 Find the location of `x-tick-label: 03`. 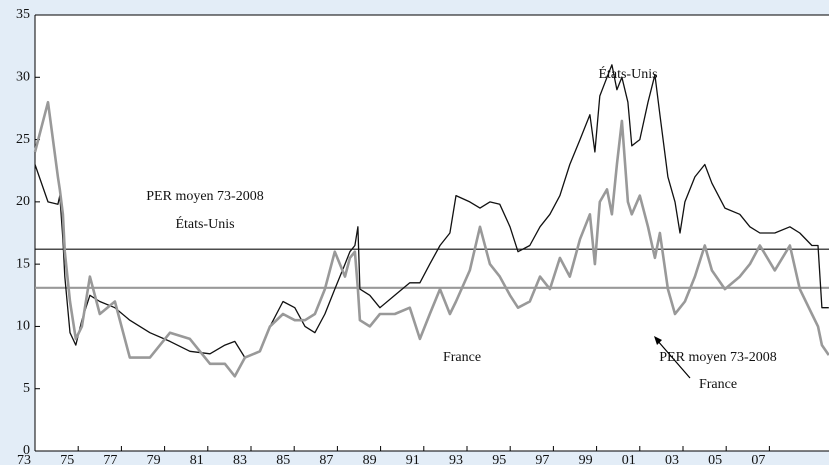

x-tick-label: 03 is located at coordinates (672, 459).